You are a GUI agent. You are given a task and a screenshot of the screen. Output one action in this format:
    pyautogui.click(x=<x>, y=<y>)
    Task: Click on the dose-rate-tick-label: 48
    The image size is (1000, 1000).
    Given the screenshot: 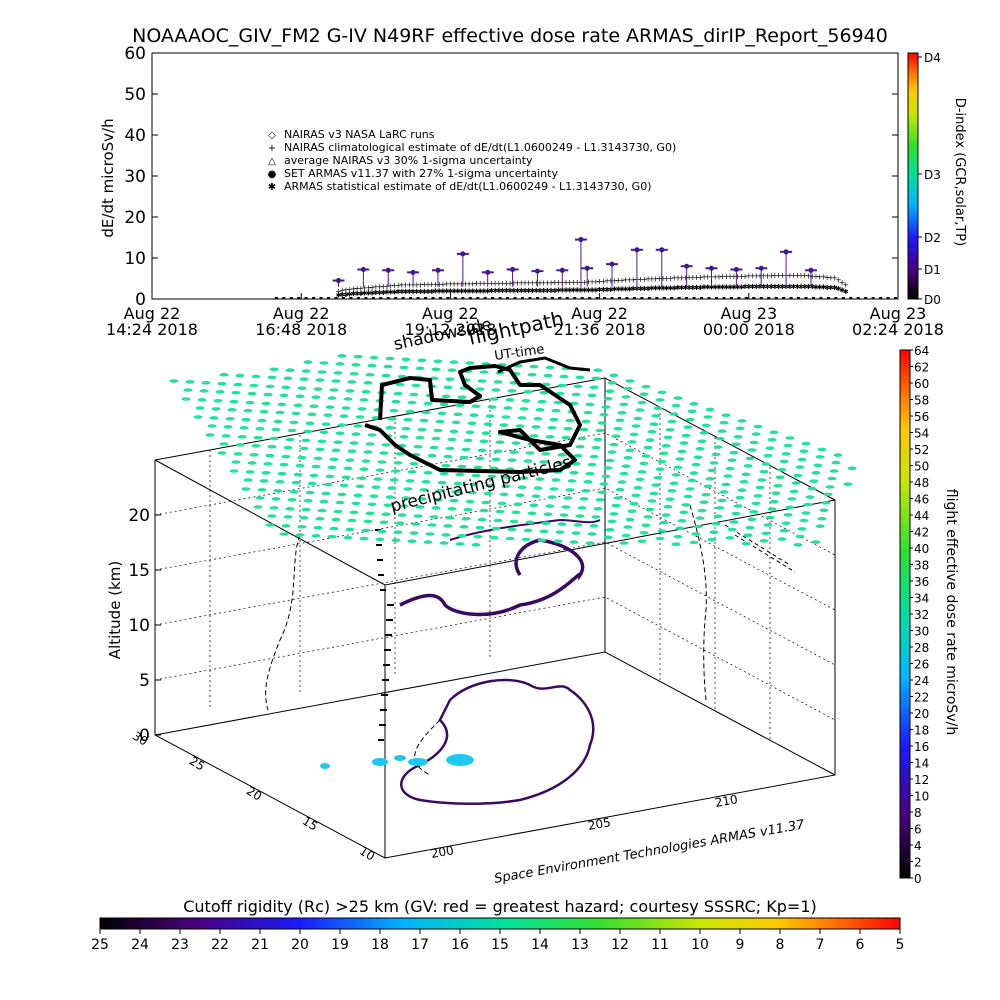 What is the action you would take?
    pyautogui.click(x=921, y=483)
    